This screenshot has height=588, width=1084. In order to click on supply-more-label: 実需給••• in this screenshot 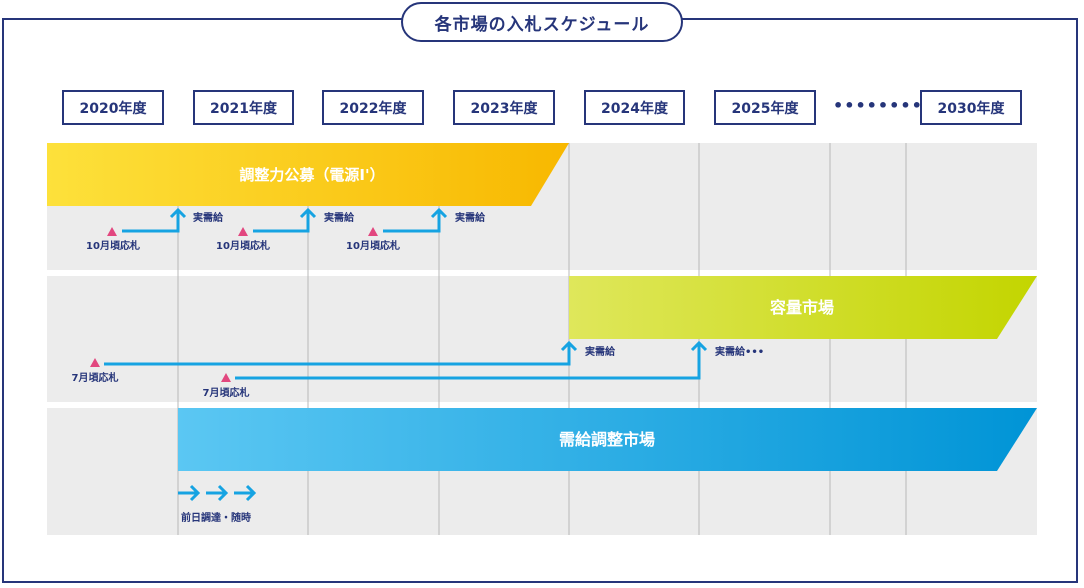, I will do `click(739, 351)`.